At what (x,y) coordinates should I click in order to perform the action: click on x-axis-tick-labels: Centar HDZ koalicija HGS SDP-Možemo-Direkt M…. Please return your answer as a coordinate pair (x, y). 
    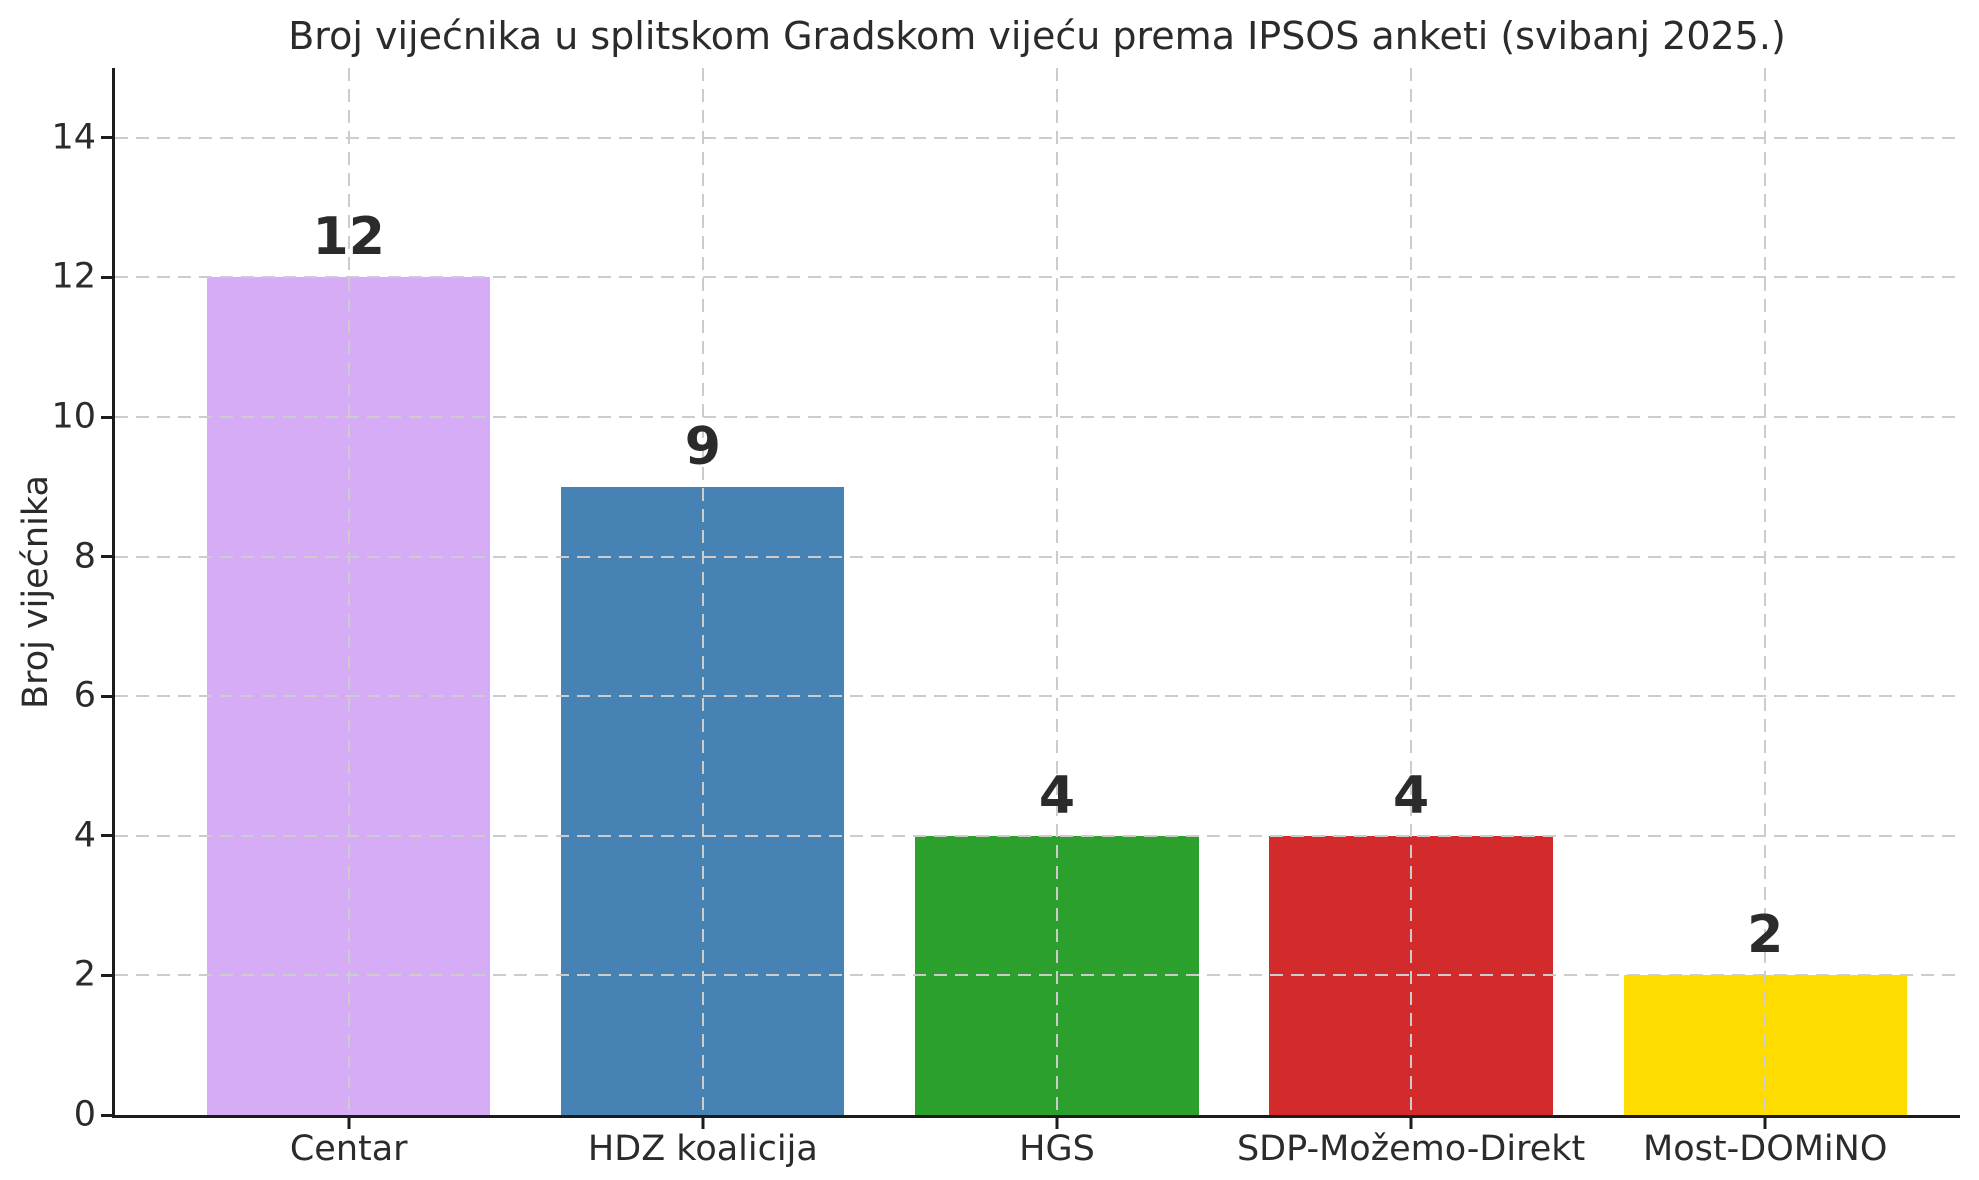
    Looking at the image, I should click on (1037, 1148).